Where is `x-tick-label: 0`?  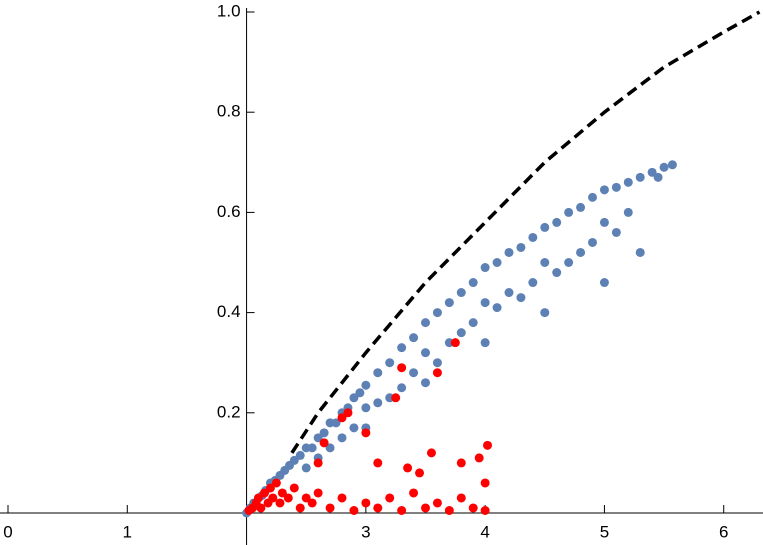 x-tick-label: 0 is located at coordinates (7, 531).